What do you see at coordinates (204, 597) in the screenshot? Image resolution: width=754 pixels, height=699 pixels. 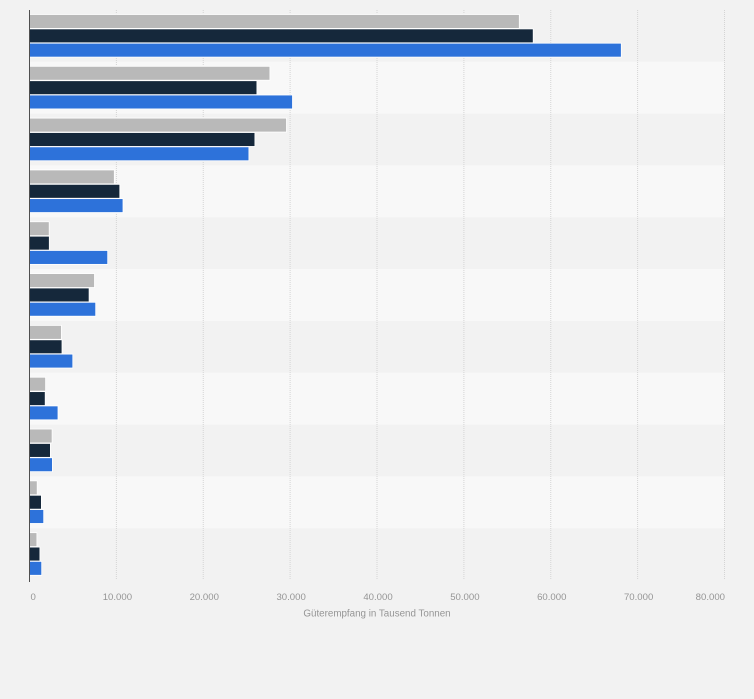 I see `svg-text: 20.000` at bounding box center [204, 597].